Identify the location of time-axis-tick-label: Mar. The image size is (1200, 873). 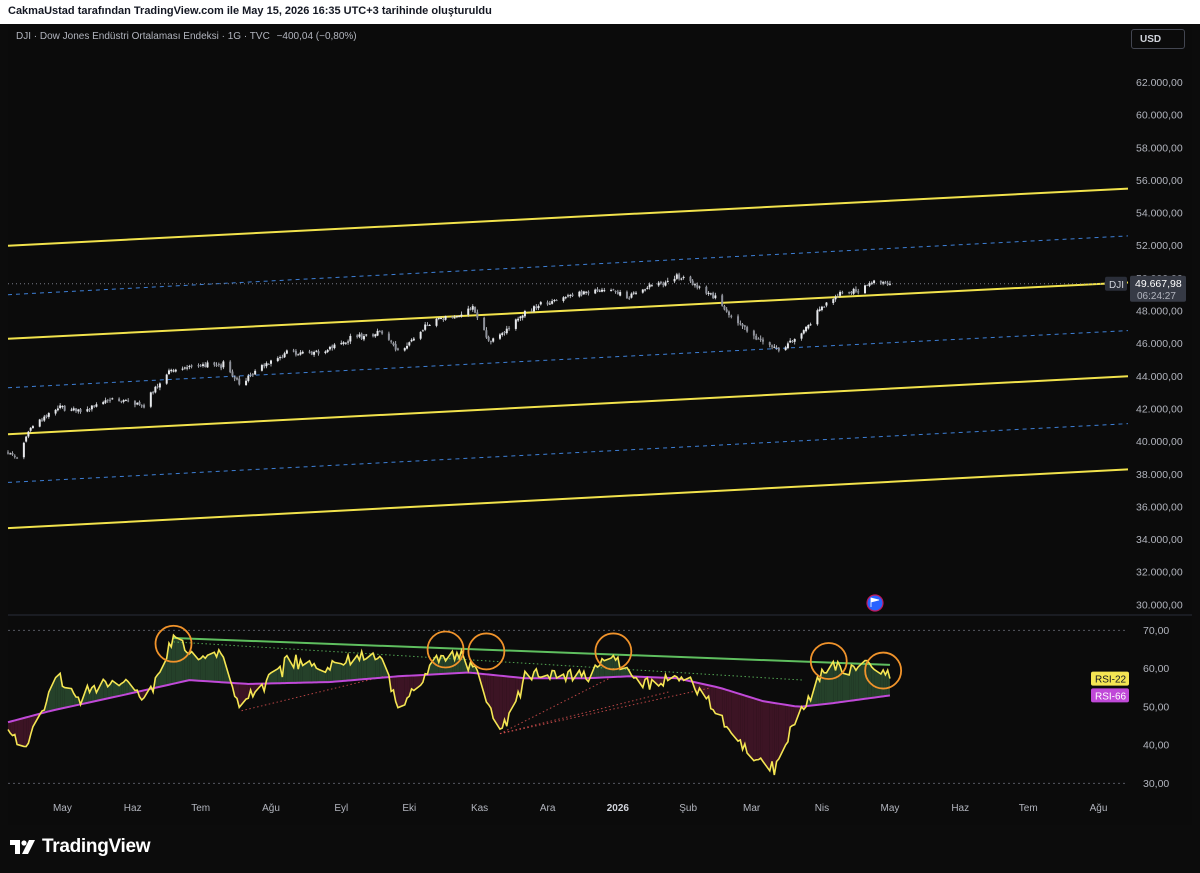
(752, 808).